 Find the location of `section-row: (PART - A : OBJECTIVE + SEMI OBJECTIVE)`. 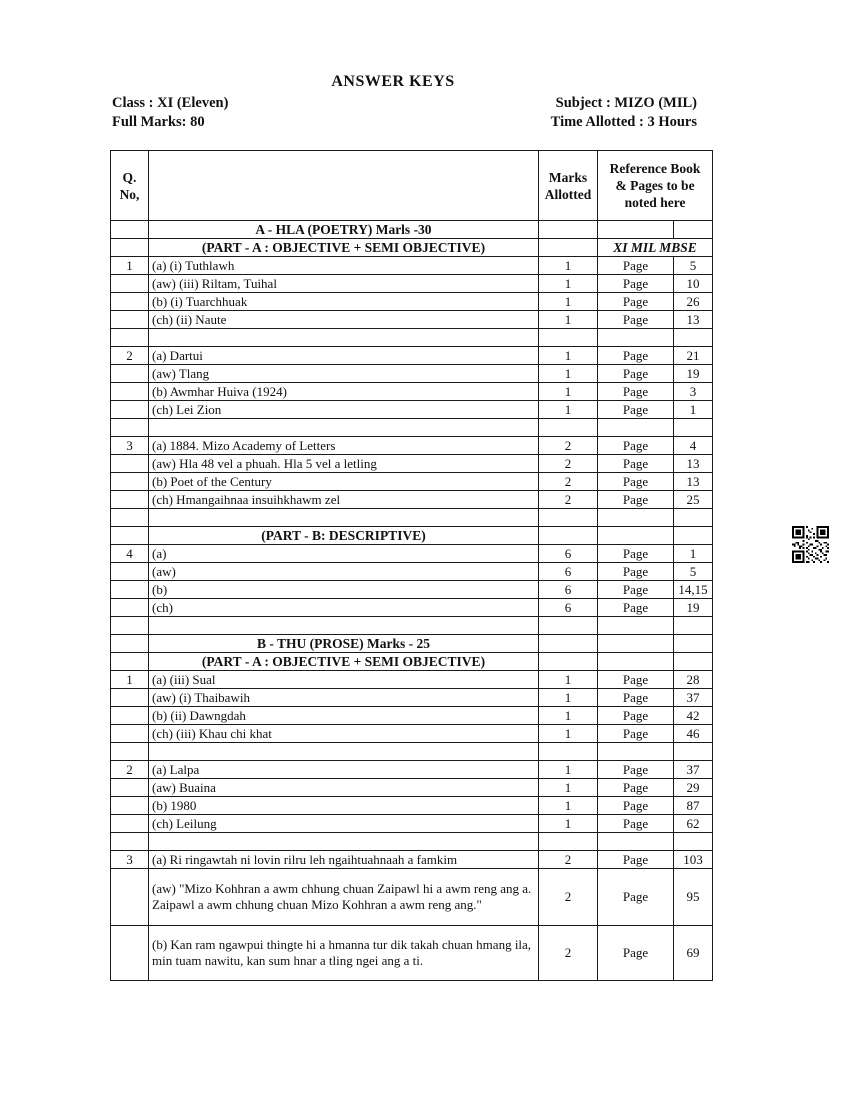

section-row: (PART - A : OBJECTIVE + SEMI OBJECTIVE) is located at coordinates (412, 661).